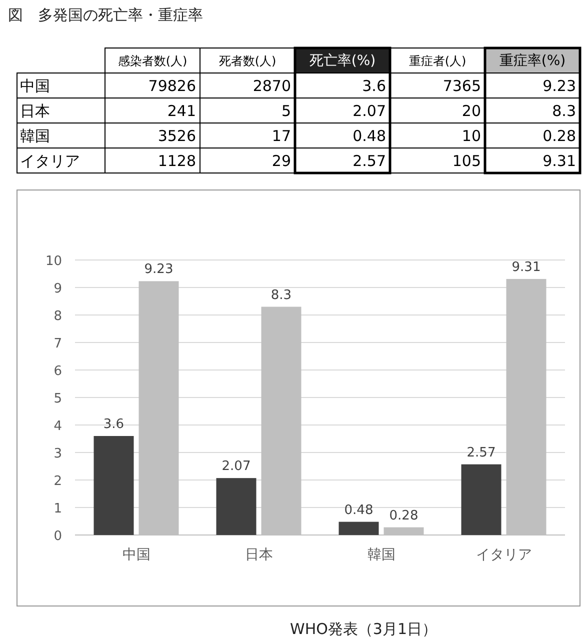 Image resolution: width=584 pixels, height=640 pixels. What do you see at coordinates (35, 136) in the screenshot?
I see `category-label: 韓国` at bounding box center [35, 136].